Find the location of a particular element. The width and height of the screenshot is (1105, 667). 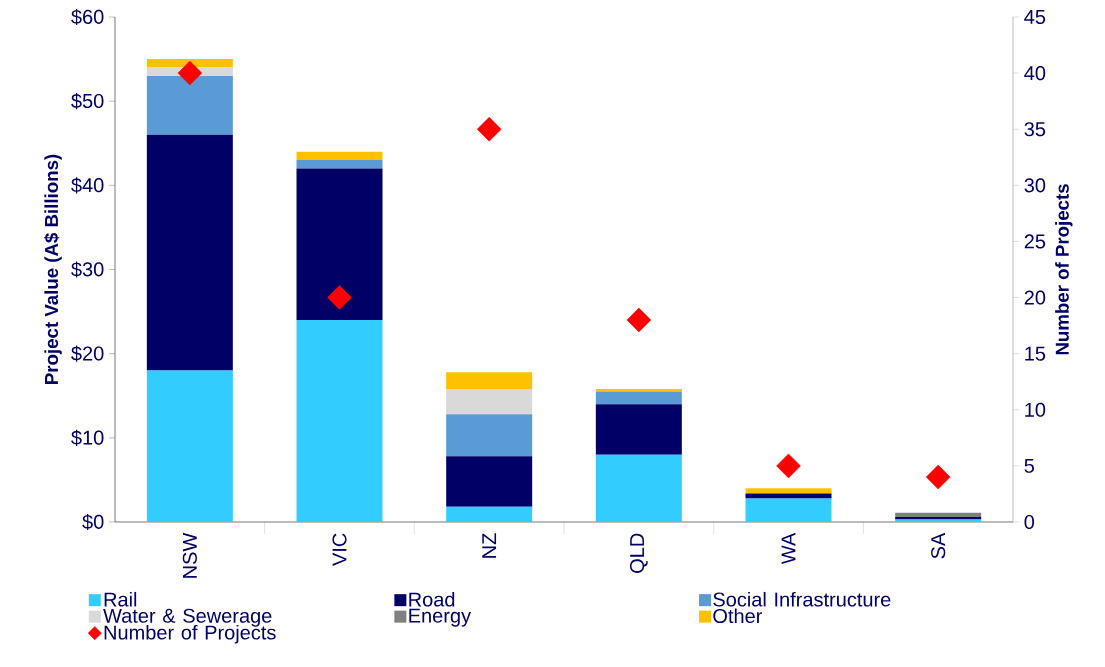

y-tick-label: $40 is located at coordinates (87, 185).